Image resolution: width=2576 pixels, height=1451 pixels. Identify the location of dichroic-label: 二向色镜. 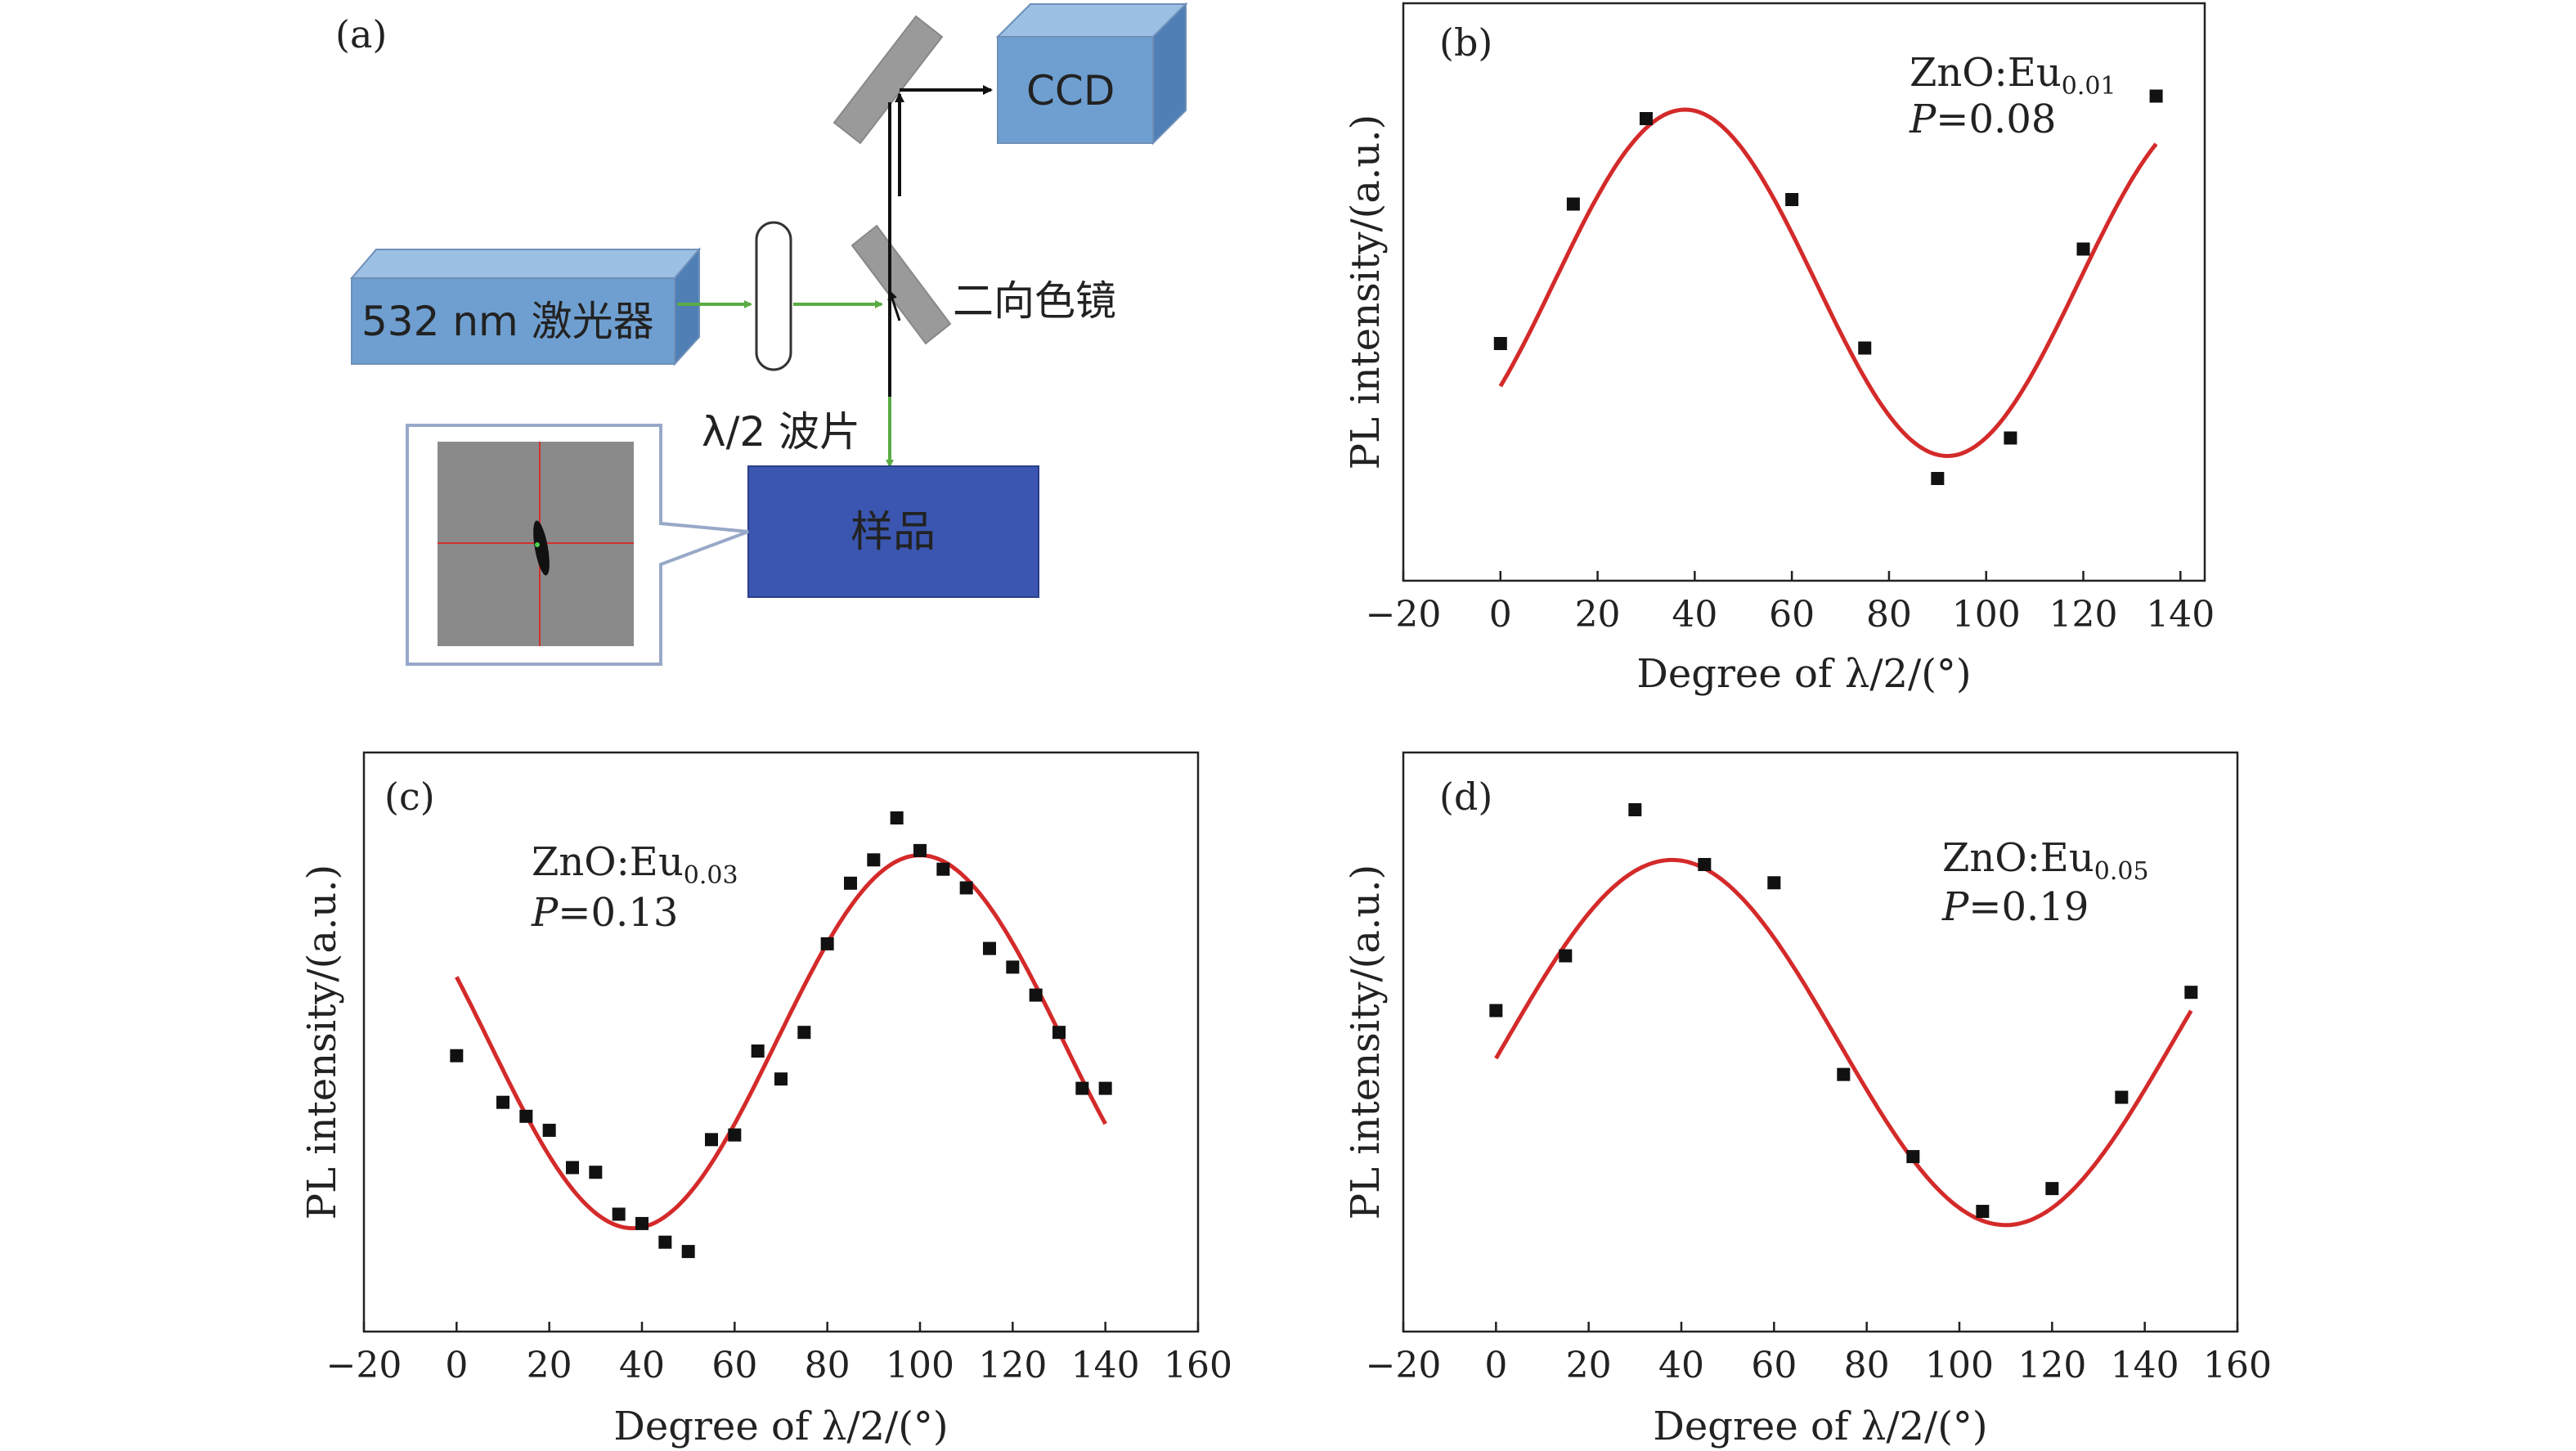
(1034, 301).